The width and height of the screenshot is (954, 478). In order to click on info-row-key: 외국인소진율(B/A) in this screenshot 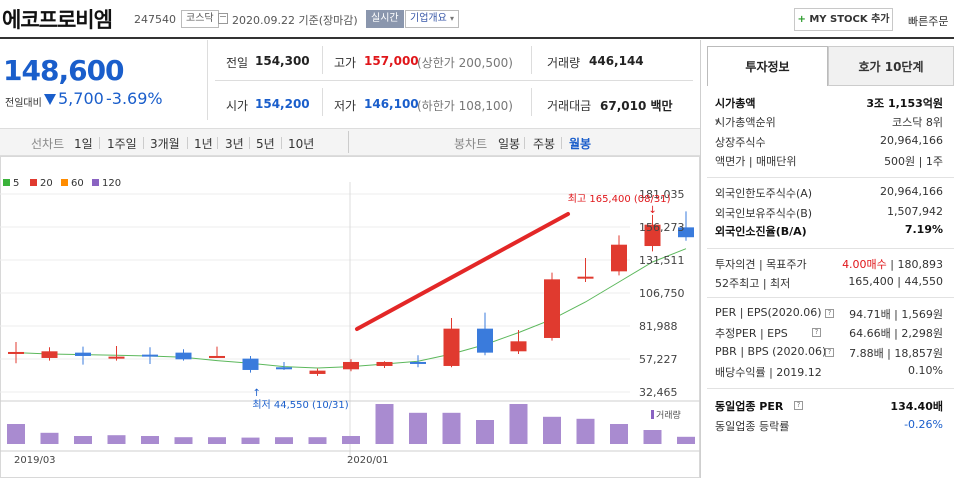, I will do `click(761, 231)`.